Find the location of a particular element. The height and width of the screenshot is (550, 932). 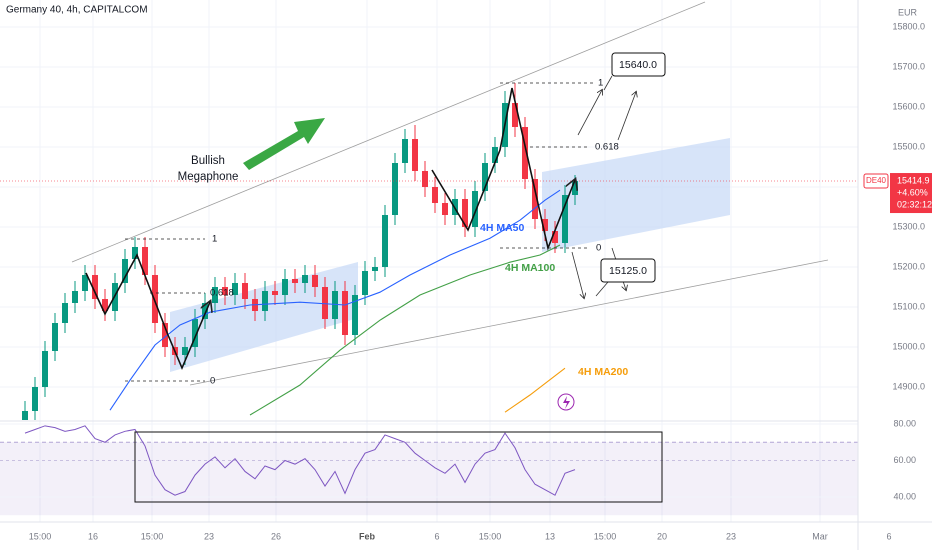

rsi-tick-label: 80.00 is located at coordinates (904, 423).